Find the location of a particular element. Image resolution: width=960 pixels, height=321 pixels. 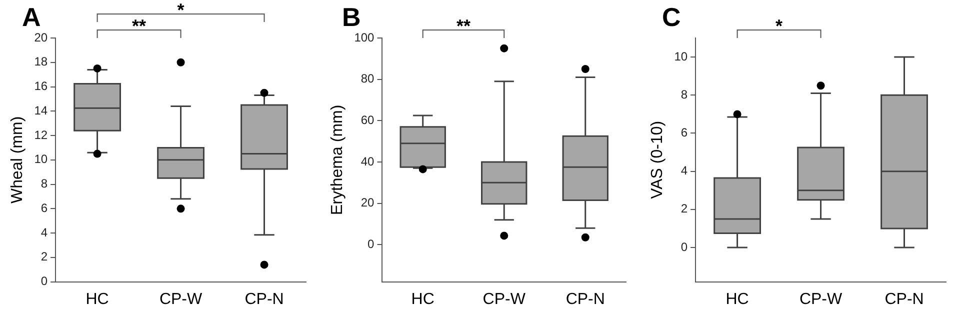

y-tick-label: 100 is located at coordinates (364, 37).